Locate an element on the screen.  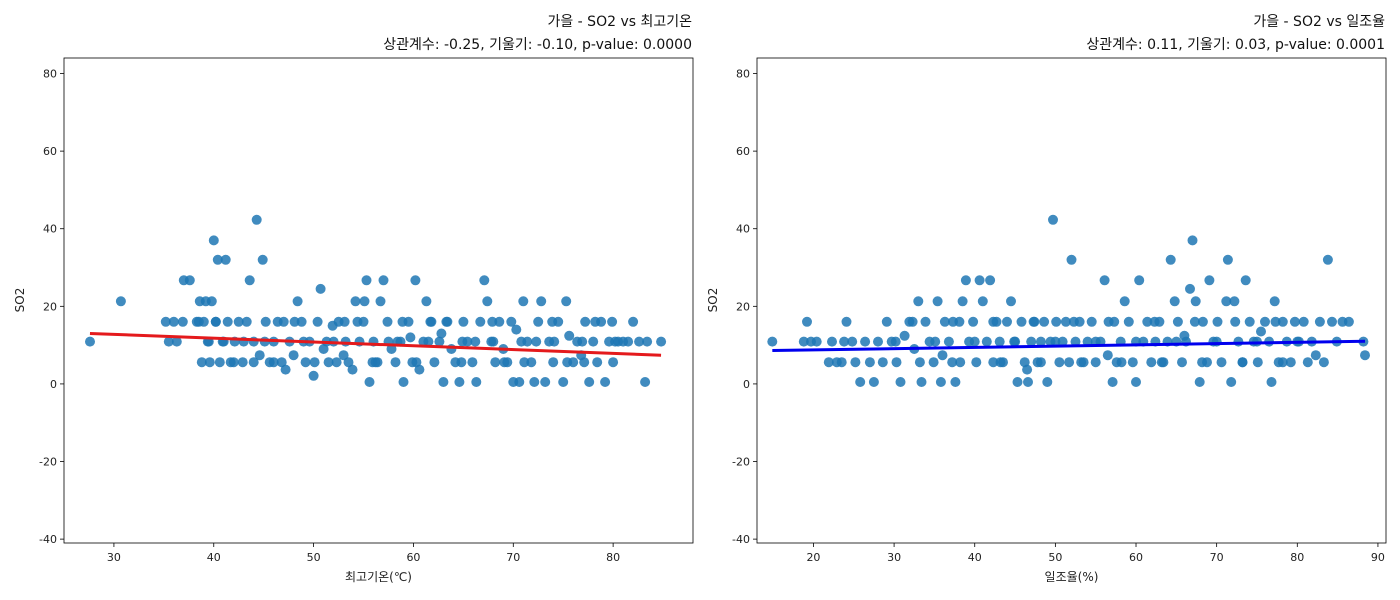
x-tick-label-right-70: 70 is located at coordinates (1217, 557).